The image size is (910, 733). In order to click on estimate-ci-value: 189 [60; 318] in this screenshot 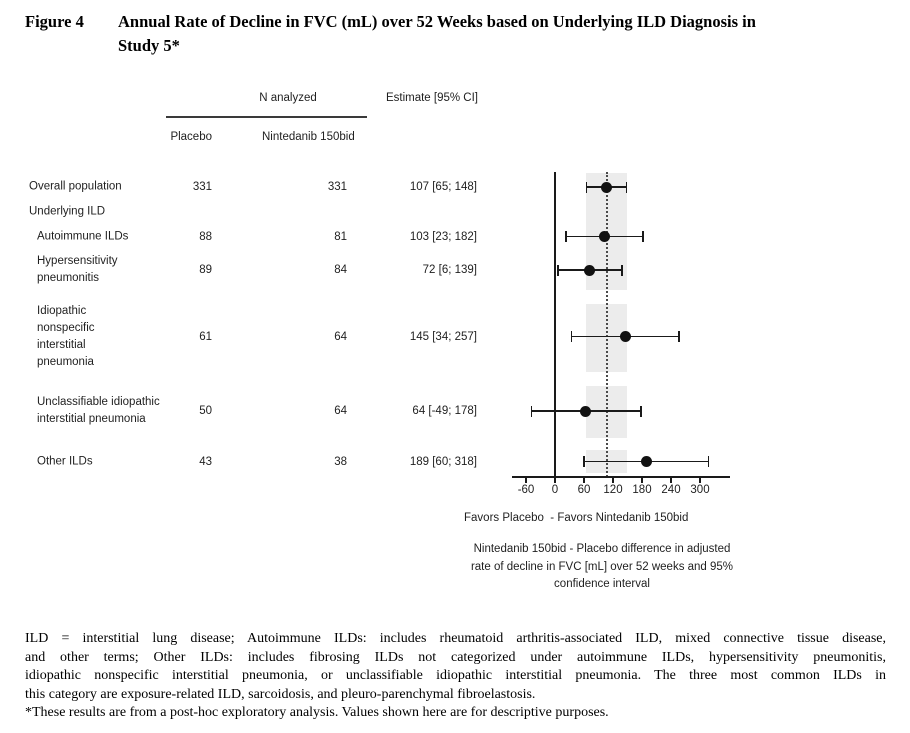, I will do `click(443, 462)`.